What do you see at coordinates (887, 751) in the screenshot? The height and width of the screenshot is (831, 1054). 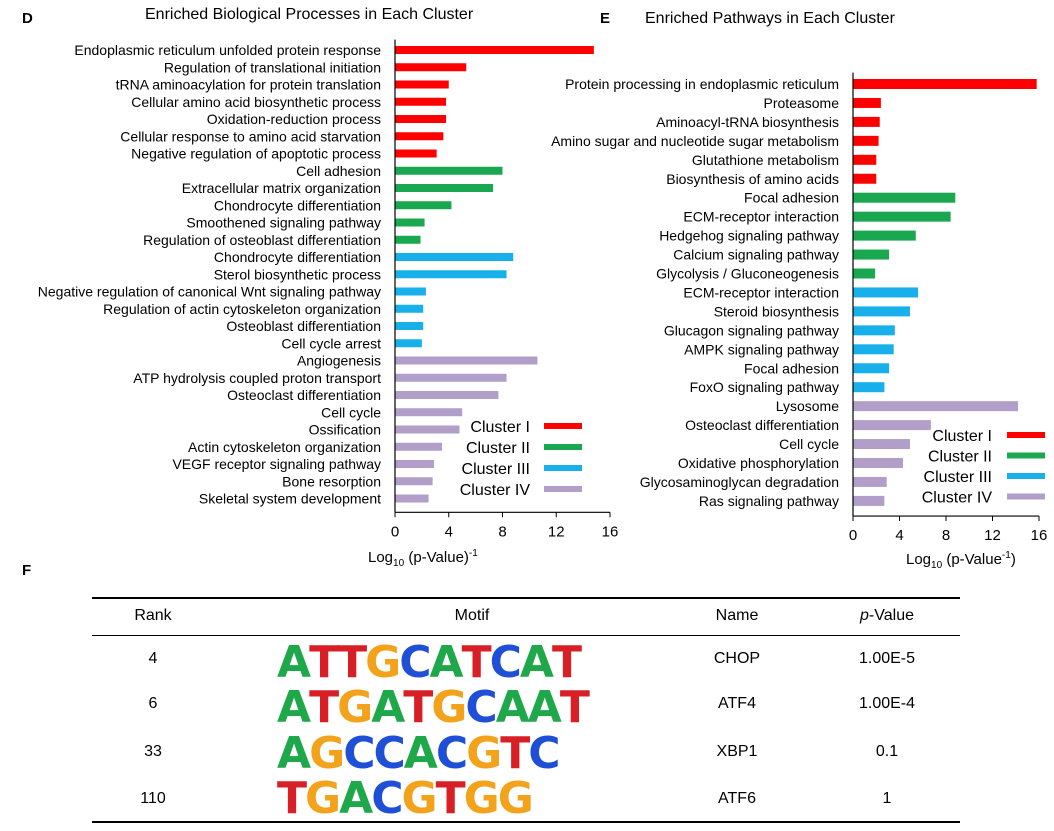 I see `table-row-pvalue: 0.1` at bounding box center [887, 751].